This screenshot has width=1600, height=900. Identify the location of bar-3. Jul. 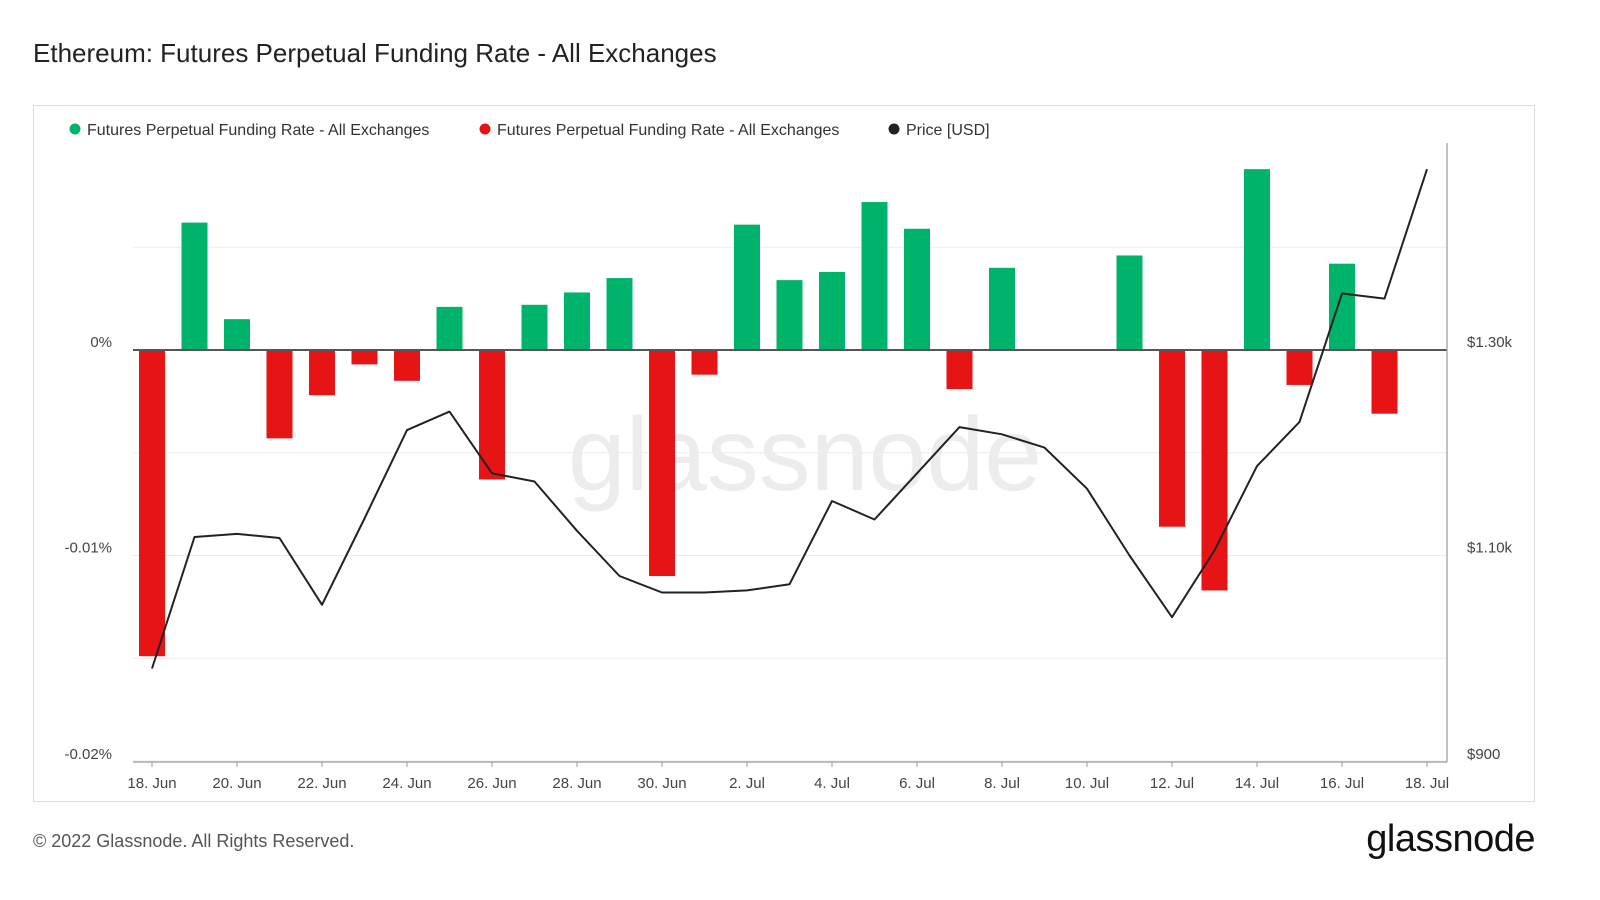
(789, 315).